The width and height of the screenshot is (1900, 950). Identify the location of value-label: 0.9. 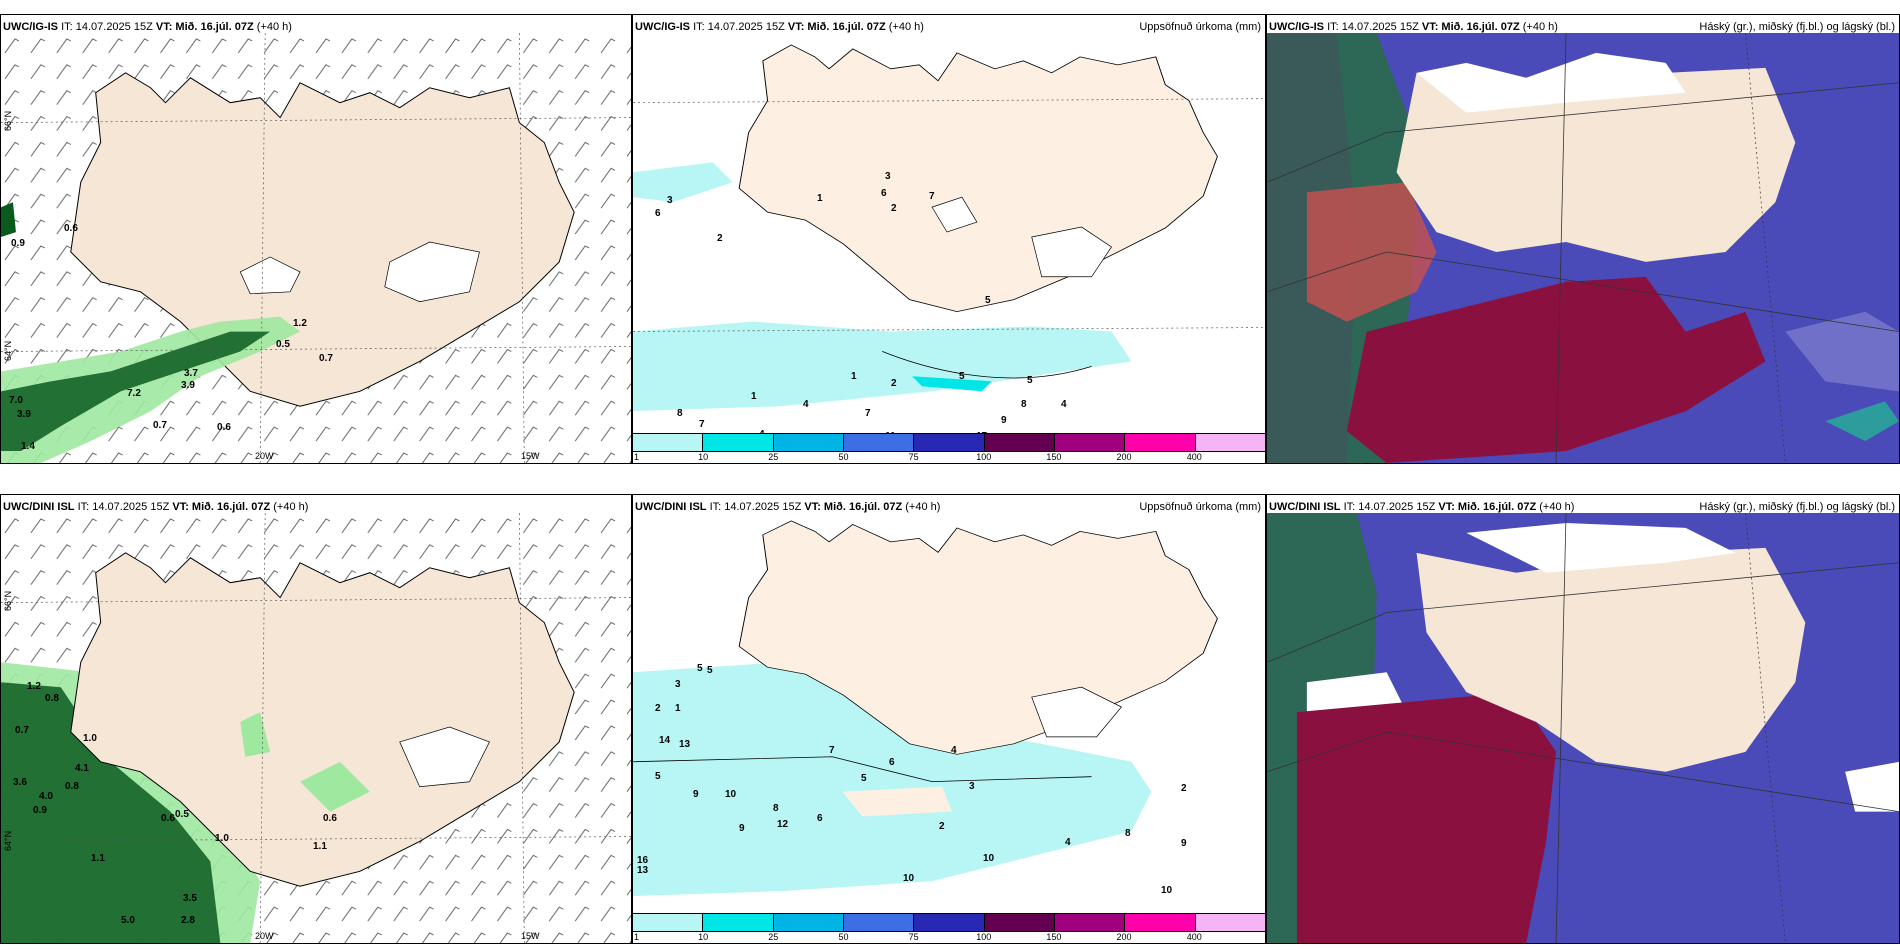
(40, 810).